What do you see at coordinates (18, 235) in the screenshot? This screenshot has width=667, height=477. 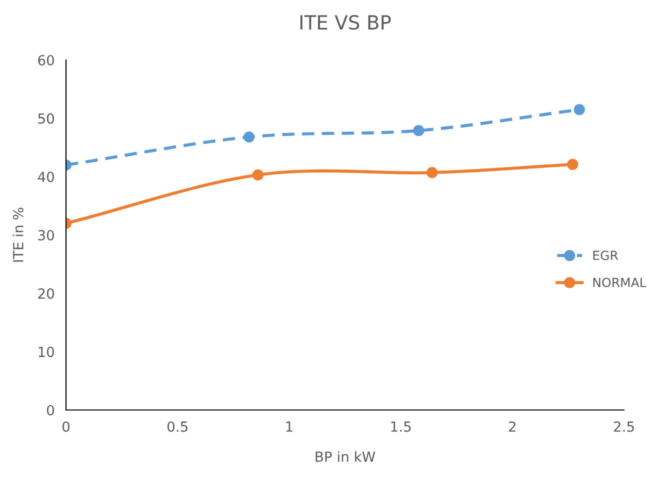 I see `y-axis-title: ITE in %` at bounding box center [18, 235].